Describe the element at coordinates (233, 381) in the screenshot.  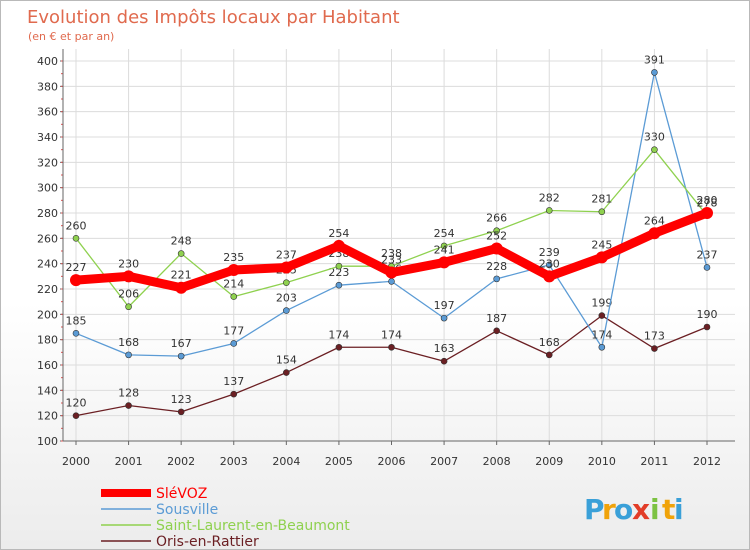
I see `data-label-oris-en-rattier: 137` at that location.